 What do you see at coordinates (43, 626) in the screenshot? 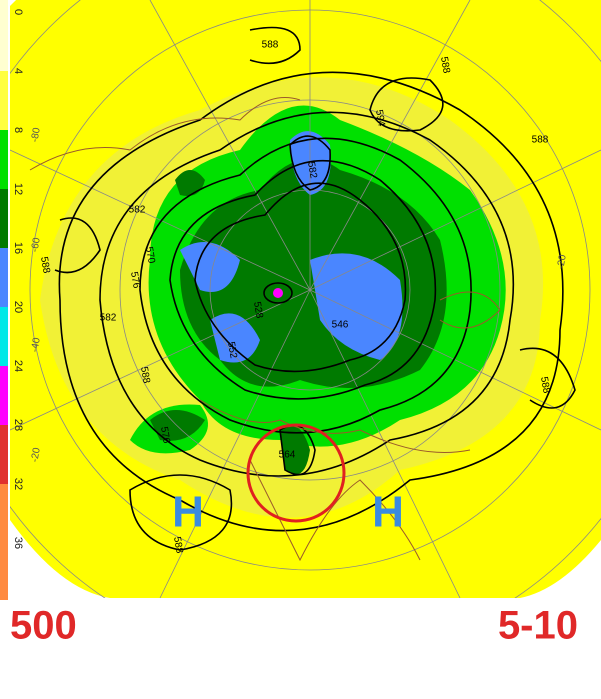
I see `level-label: 500` at bounding box center [43, 626].